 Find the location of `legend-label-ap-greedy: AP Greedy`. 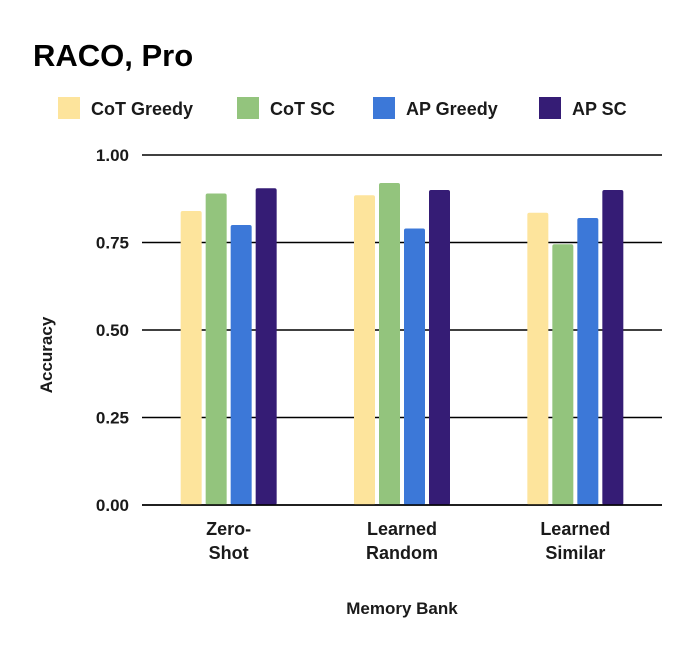

legend-label-ap-greedy: AP Greedy is located at coordinates (452, 109).